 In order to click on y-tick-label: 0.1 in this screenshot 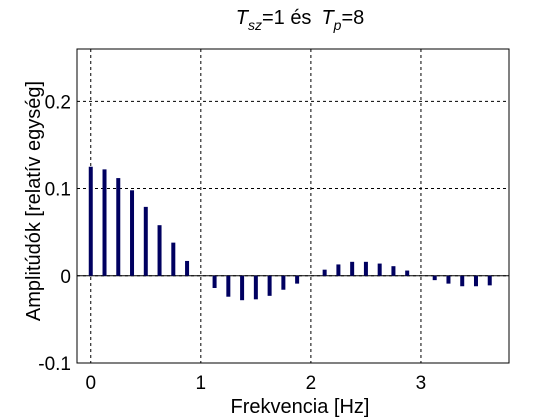, I will do `click(58, 190)`.